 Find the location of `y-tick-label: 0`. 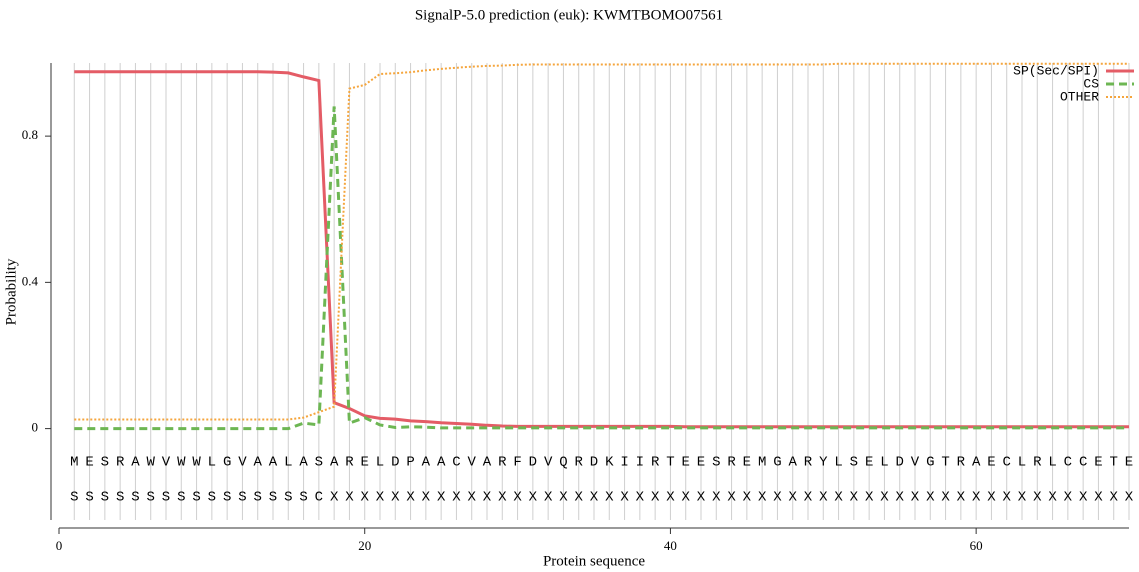

y-tick-label: 0 is located at coordinates (35, 427).